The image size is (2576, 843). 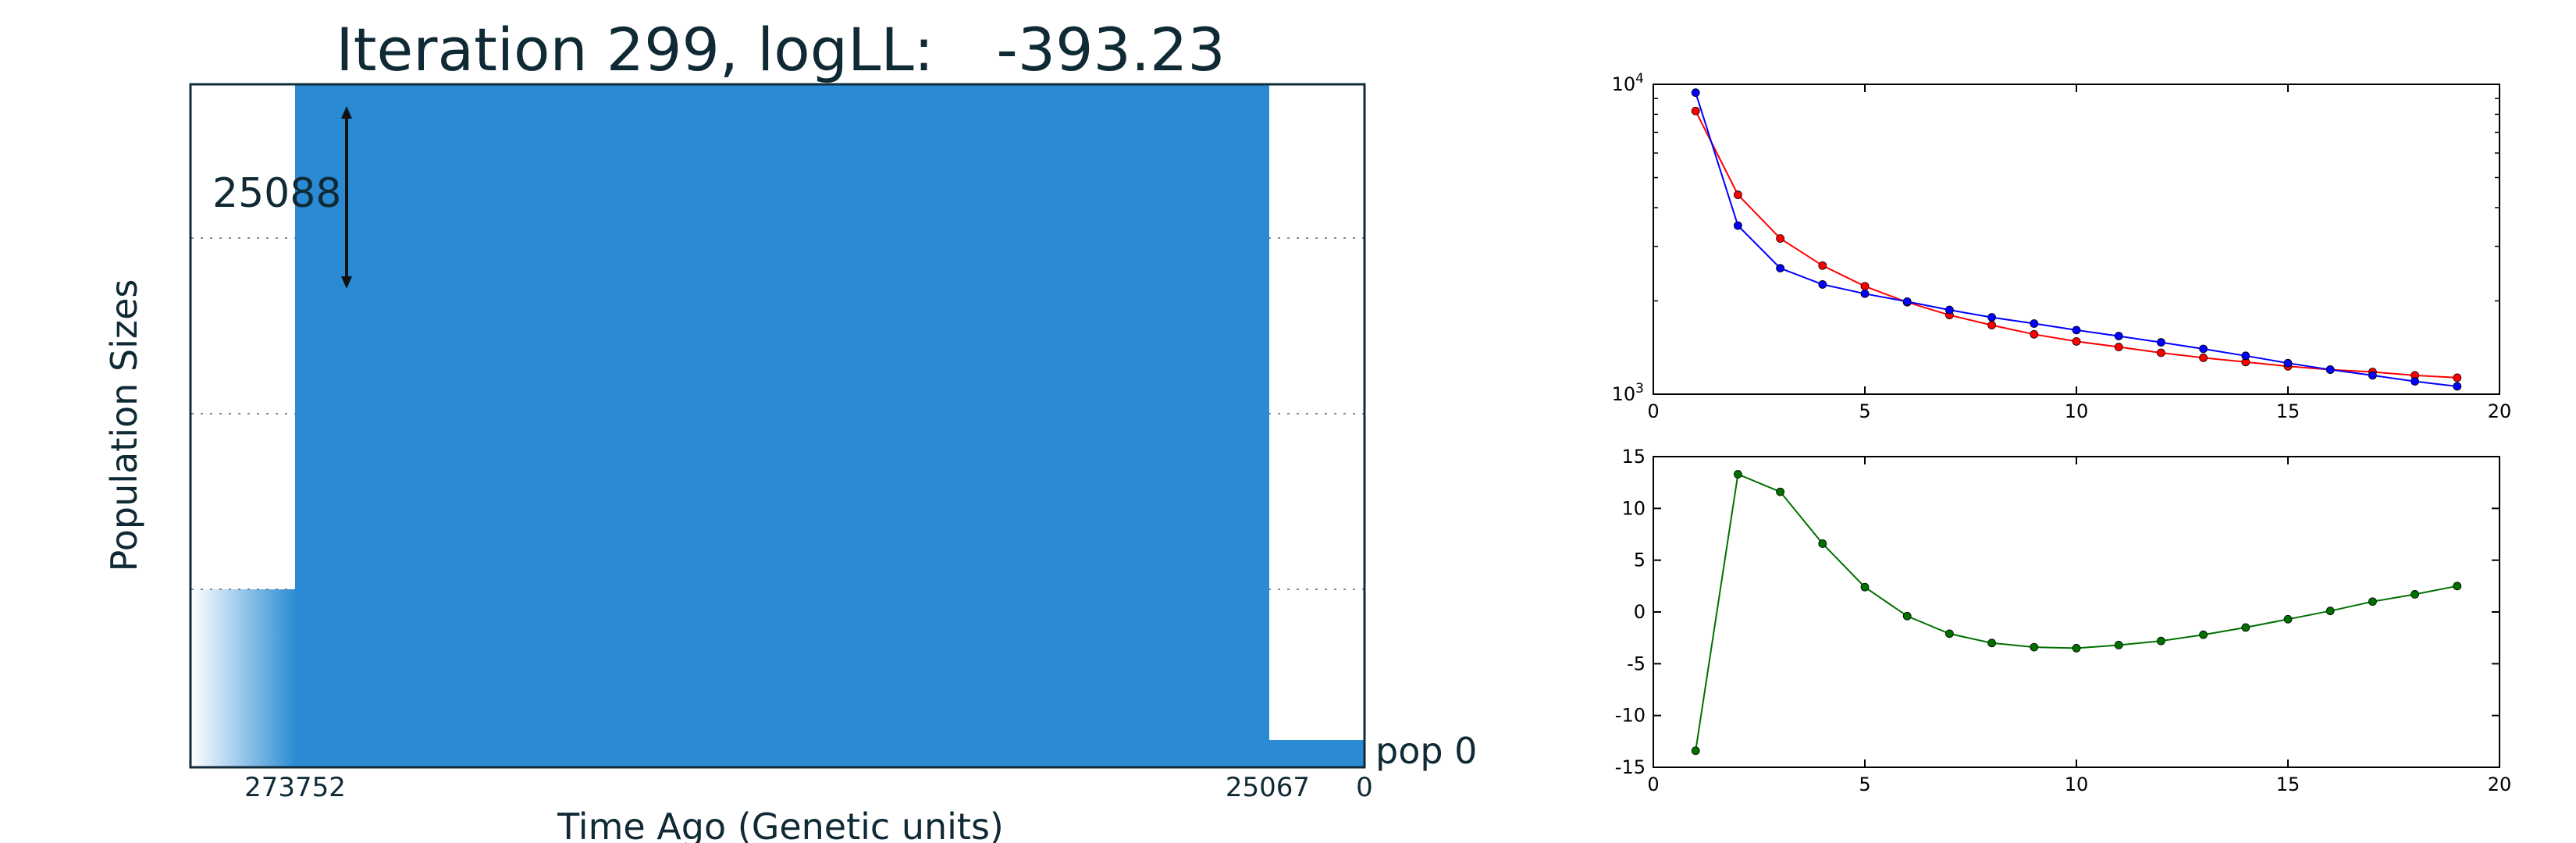 I want to click on size-annotation: 25088, so click(x=276, y=194).